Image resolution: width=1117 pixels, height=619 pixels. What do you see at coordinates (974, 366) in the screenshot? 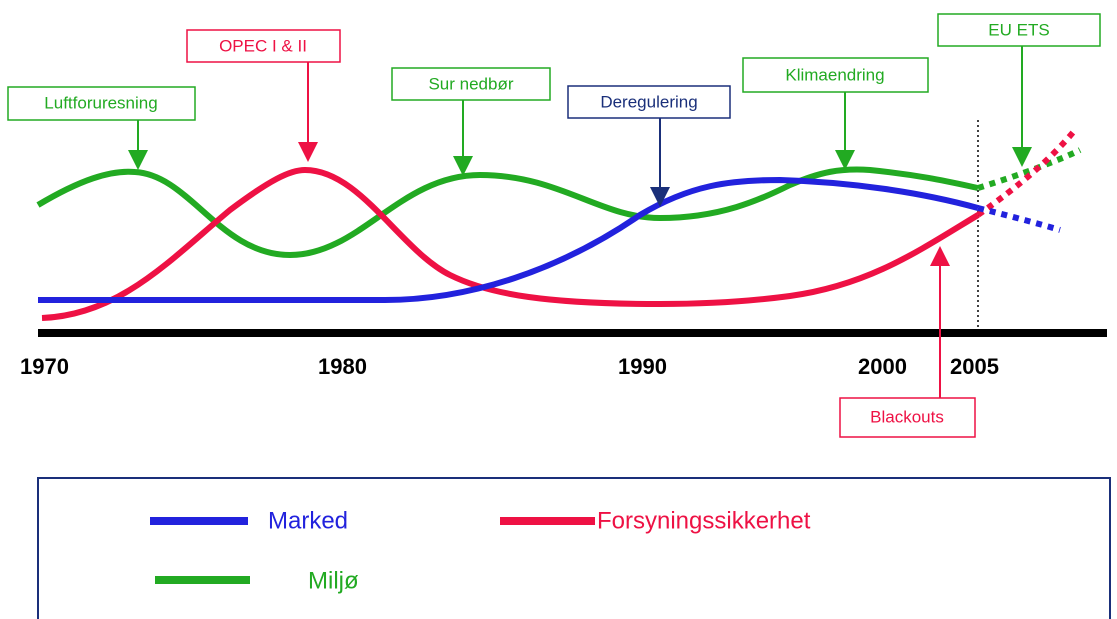
I see `year-label: 2005` at bounding box center [974, 366].